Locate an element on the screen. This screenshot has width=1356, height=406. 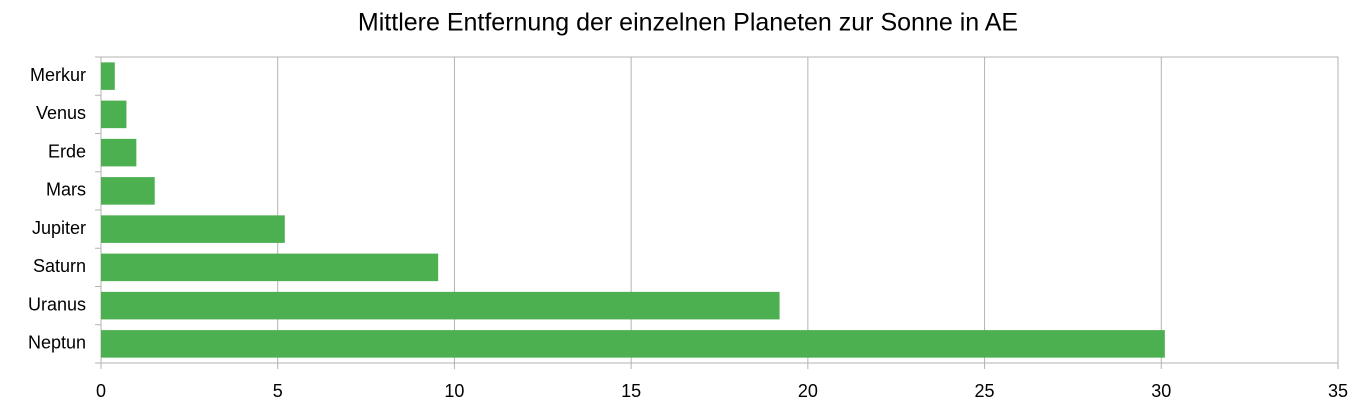
y-tick-label: Uranus is located at coordinates (57, 304).